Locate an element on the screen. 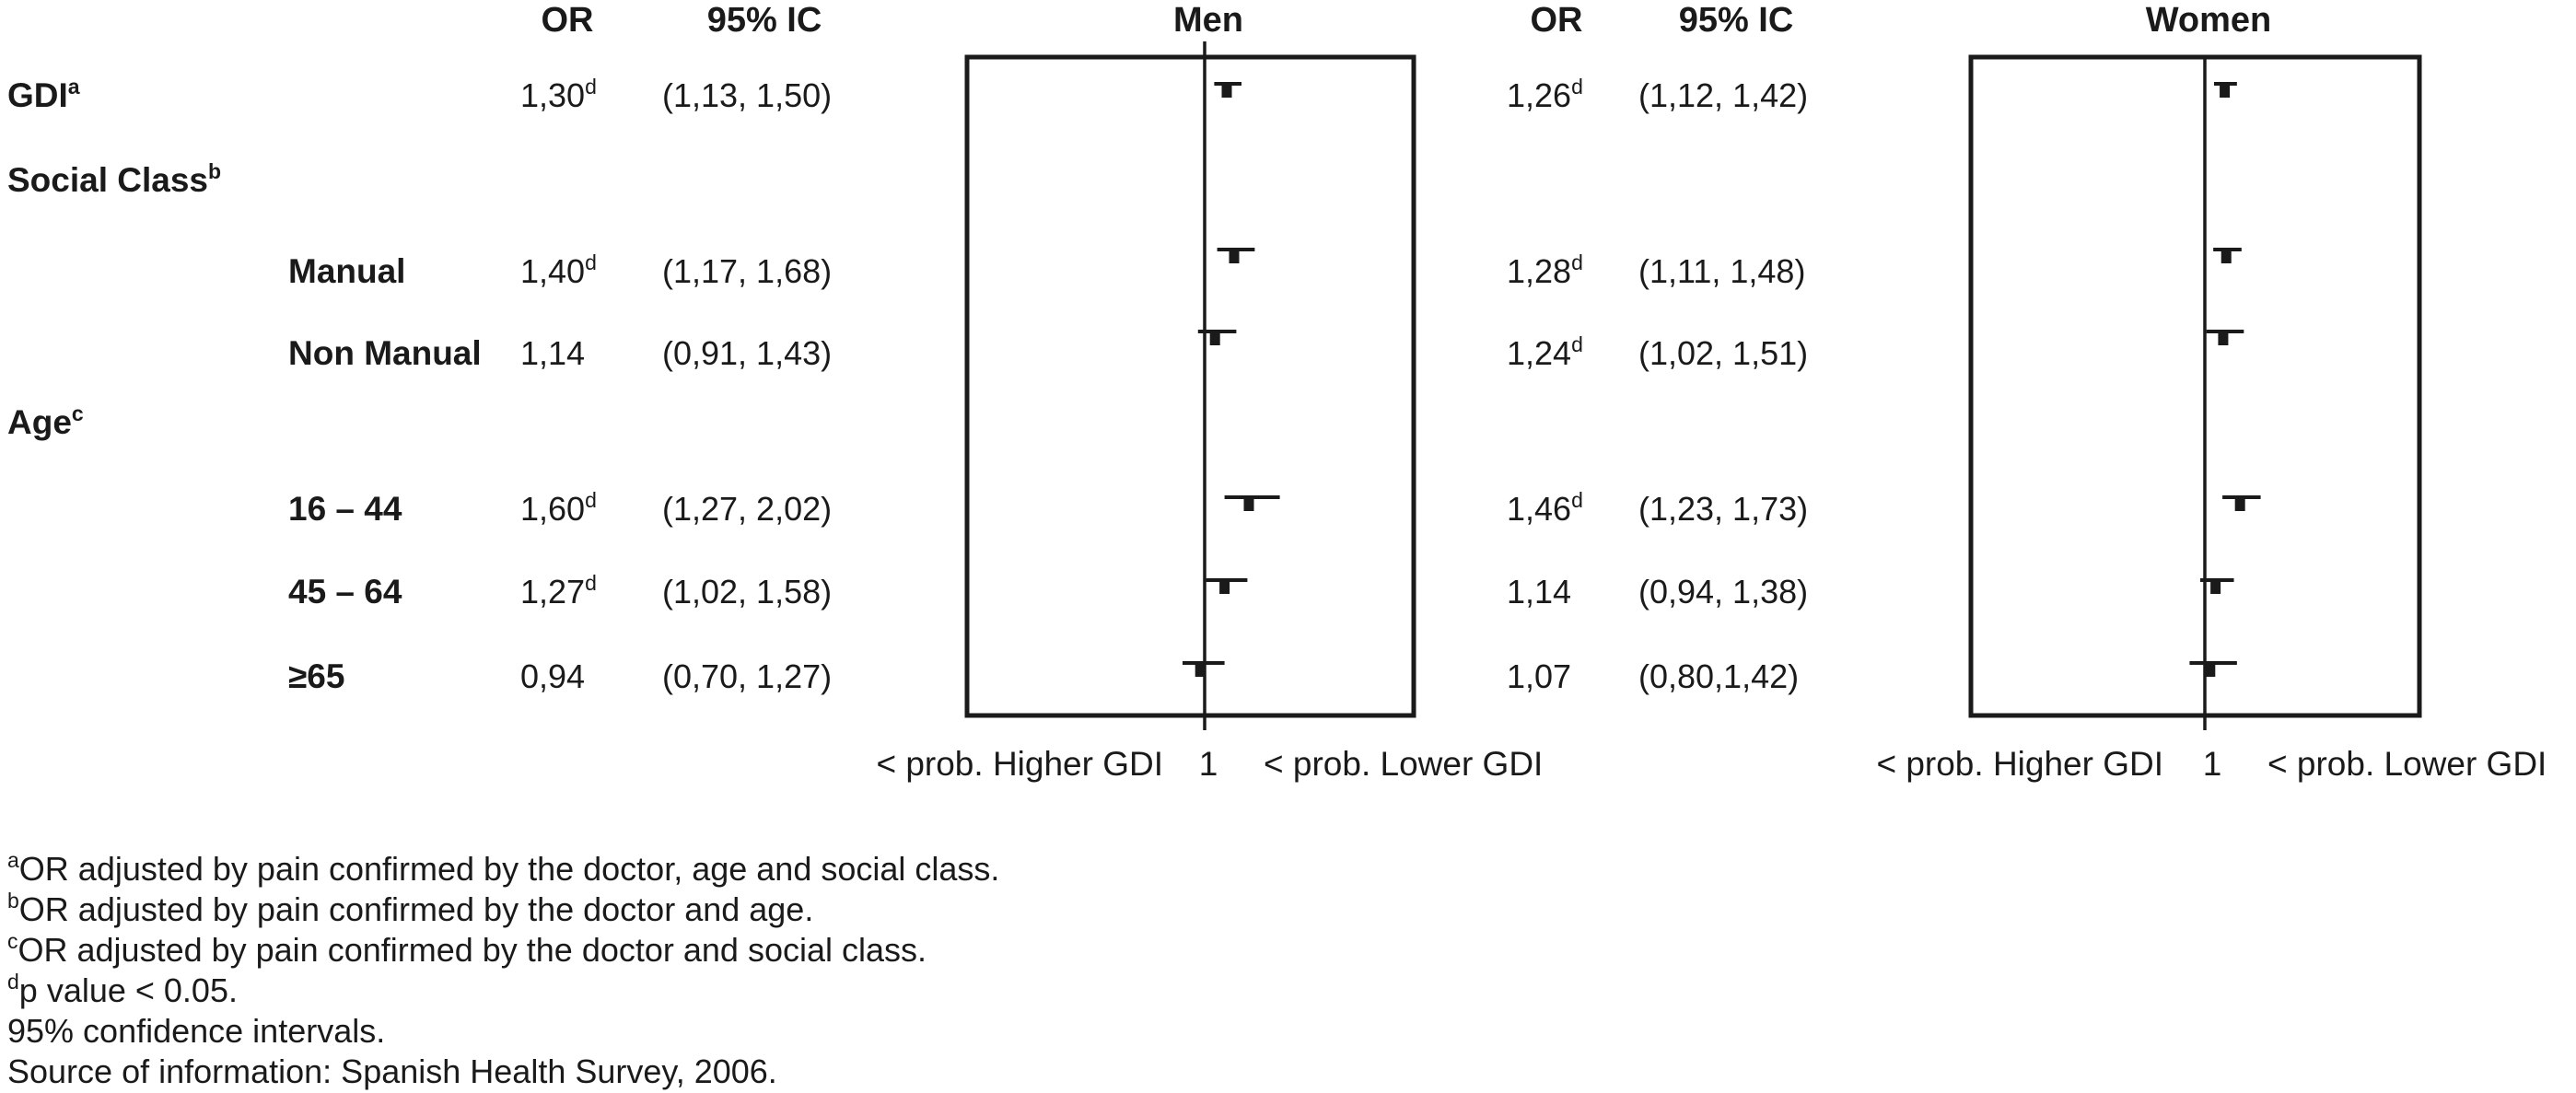 This screenshot has width=2576, height=1093. men-ci-value: (1,17, 1,68) is located at coordinates (747, 271).